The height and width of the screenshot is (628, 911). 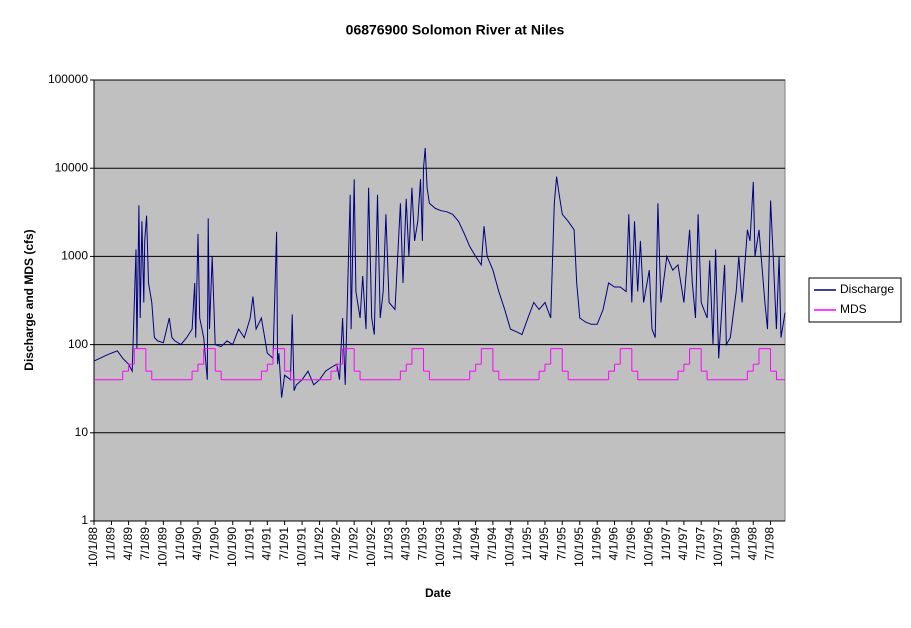 What do you see at coordinates (561, 544) in the screenshot?
I see `x-tick-label: 7/1/95` at bounding box center [561, 544].